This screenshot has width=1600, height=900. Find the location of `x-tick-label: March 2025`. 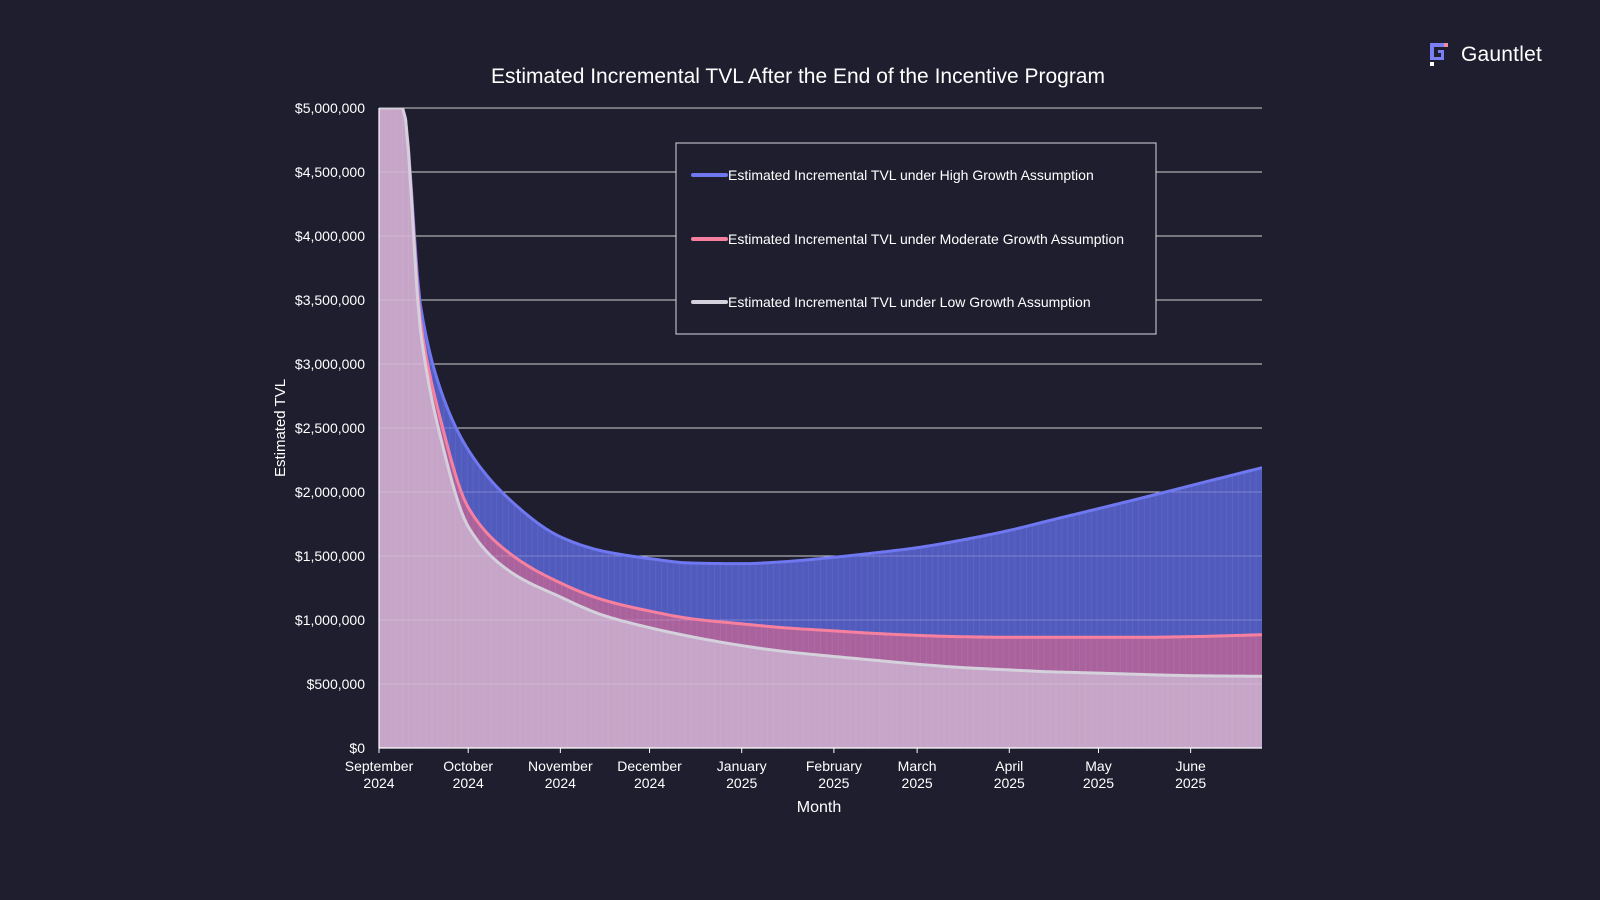

x-tick-label: March 2025 is located at coordinates (917, 774).